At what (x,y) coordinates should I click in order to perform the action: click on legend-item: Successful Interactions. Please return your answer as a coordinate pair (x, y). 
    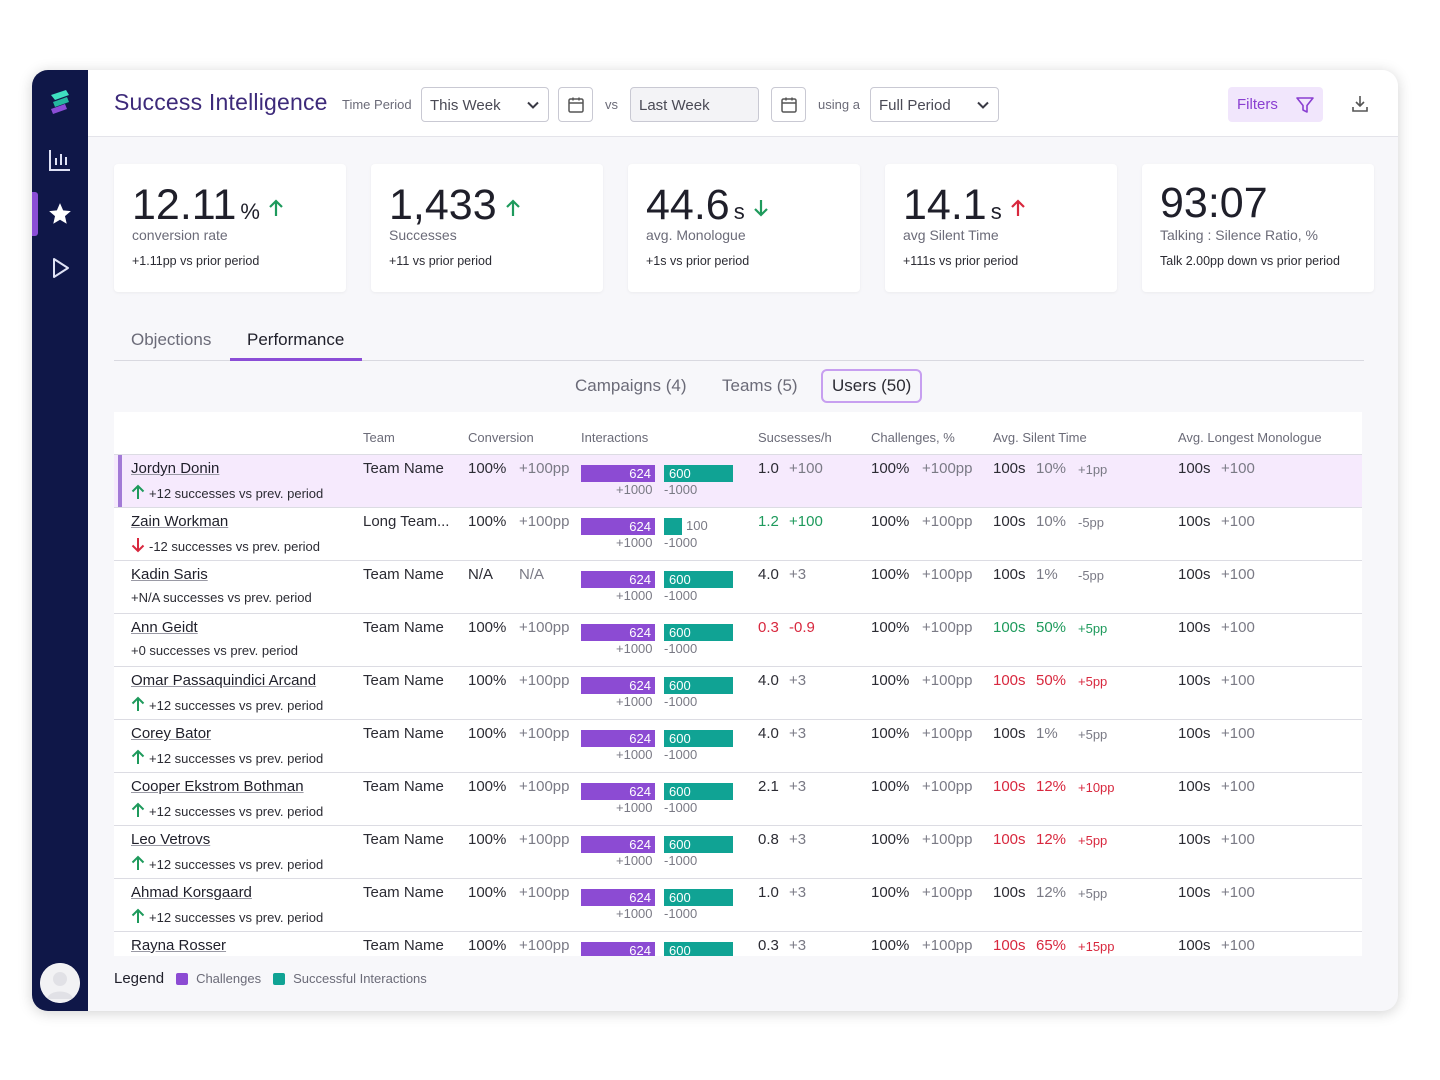
    Looking at the image, I should click on (360, 978).